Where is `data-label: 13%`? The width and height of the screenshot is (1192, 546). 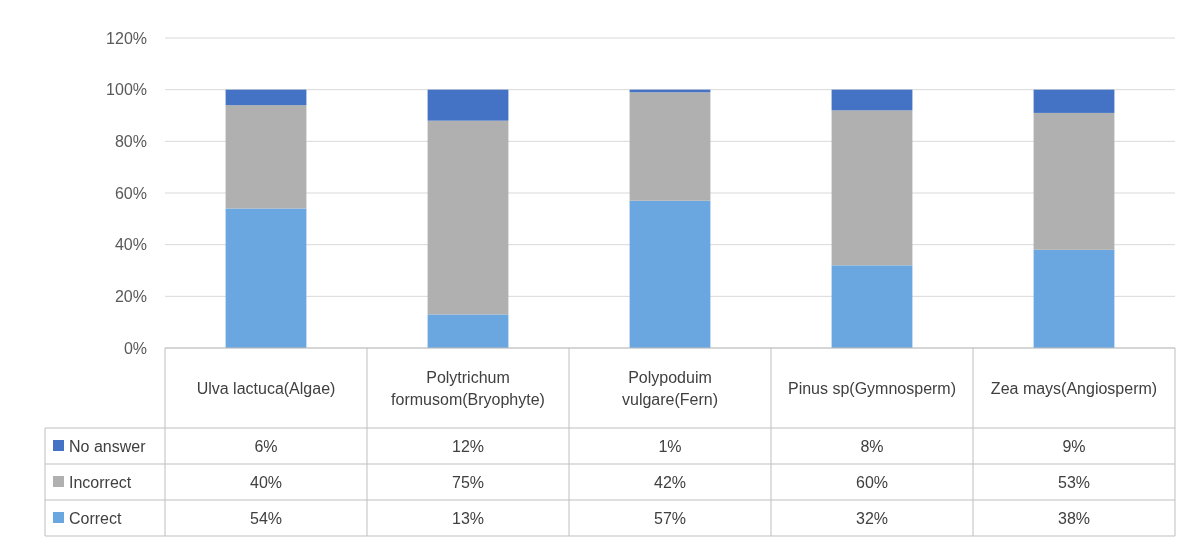
data-label: 13% is located at coordinates (468, 518).